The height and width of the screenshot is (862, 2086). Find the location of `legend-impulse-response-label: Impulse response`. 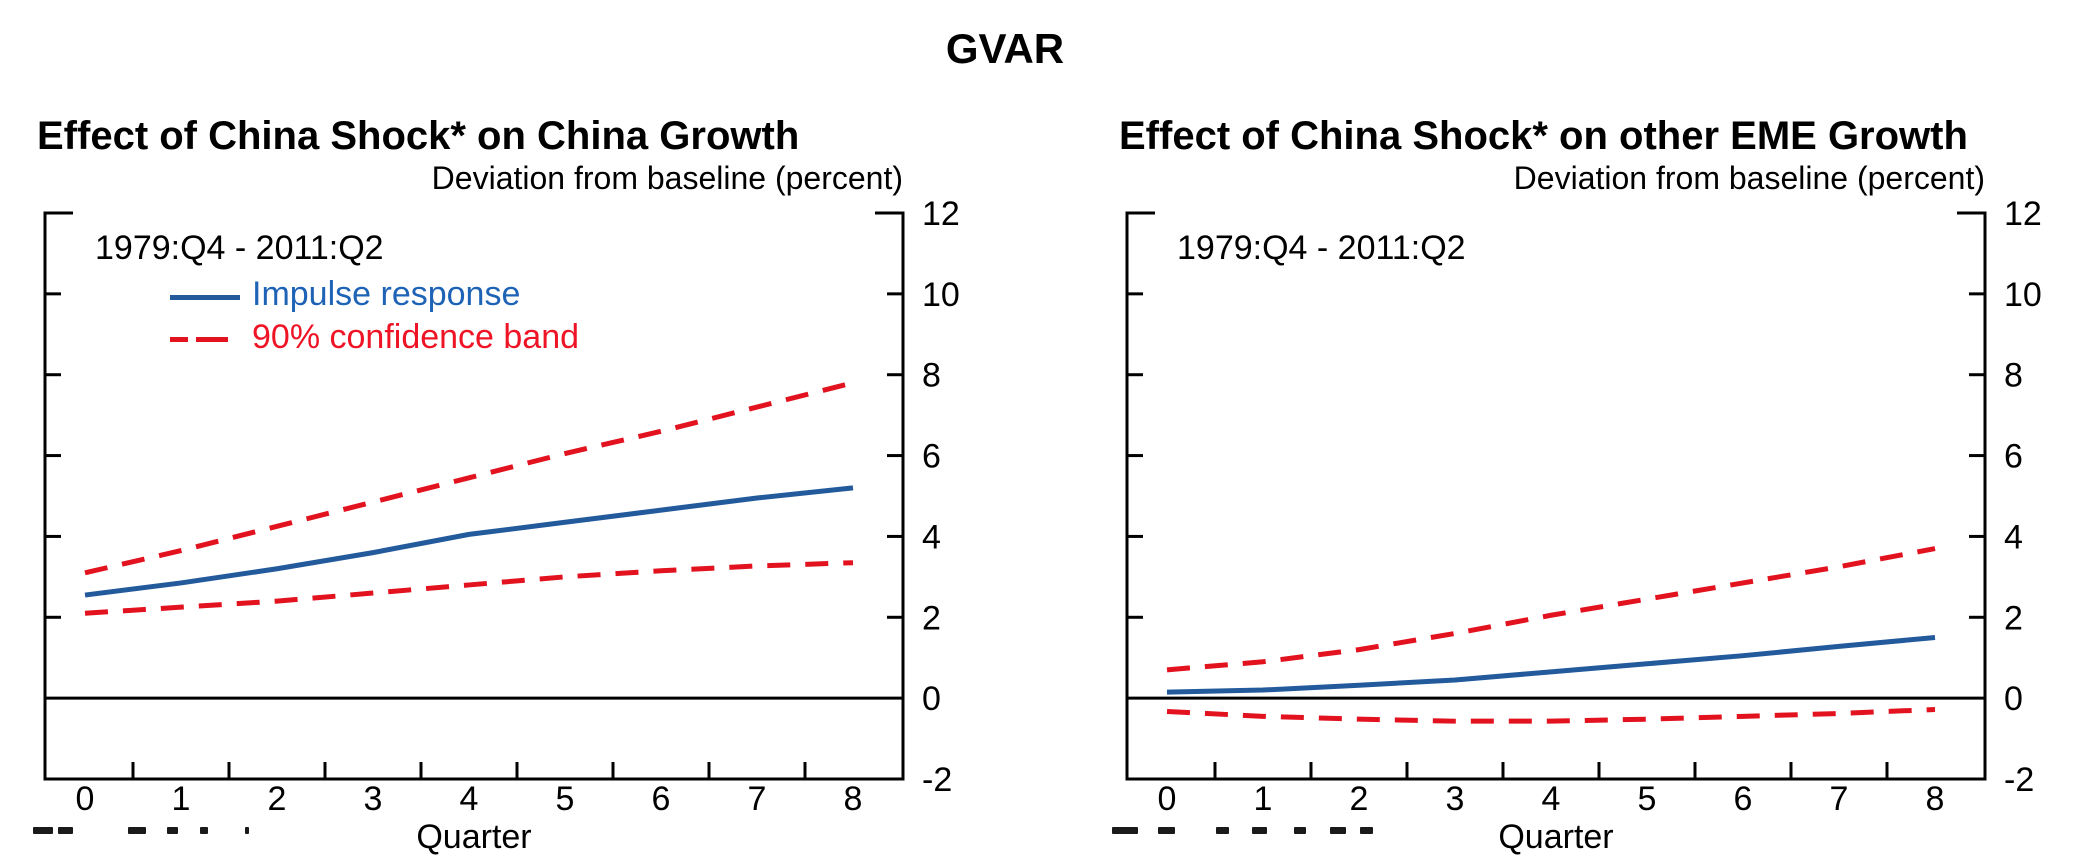

legend-impulse-response-label: Impulse response is located at coordinates (386, 294).